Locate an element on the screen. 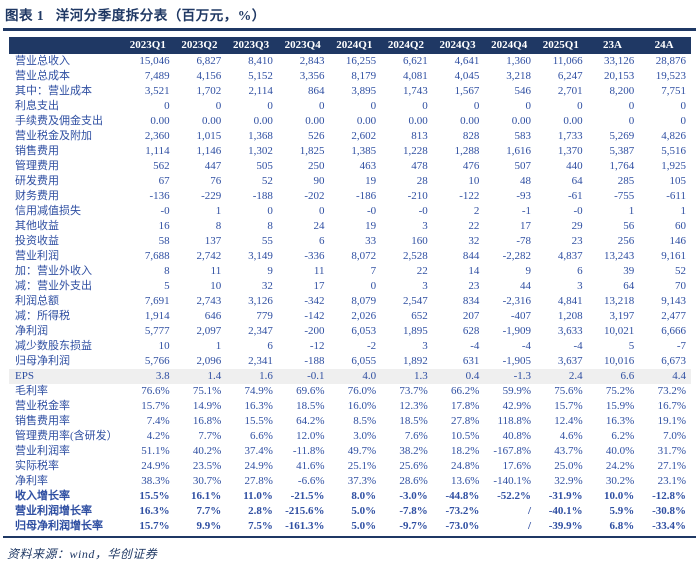 This screenshot has width=700, height=573. data-cell: 40.8% is located at coordinates (516, 435).